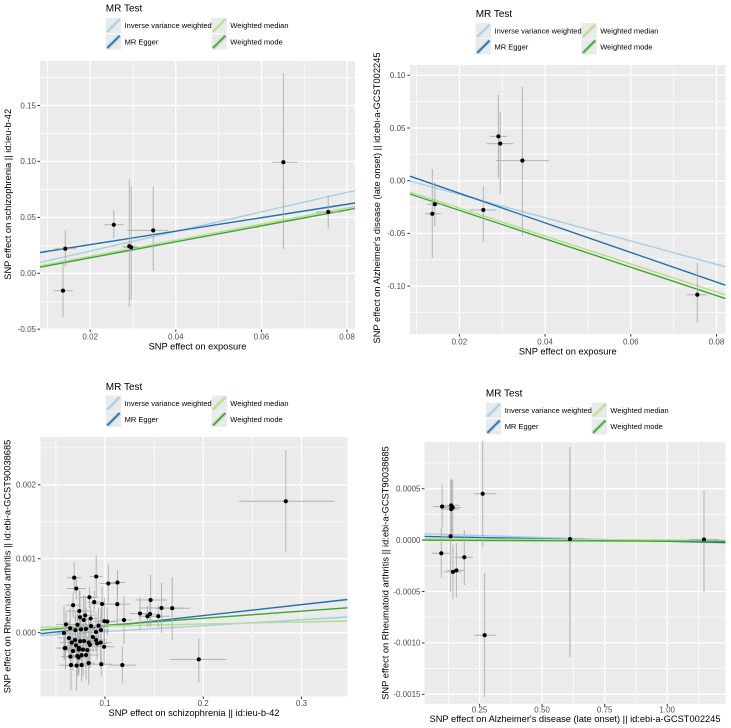 The height and width of the screenshot is (728, 731). Describe the element at coordinates (204, 703) in the screenshot. I see `svg-text: 0.2` at that location.